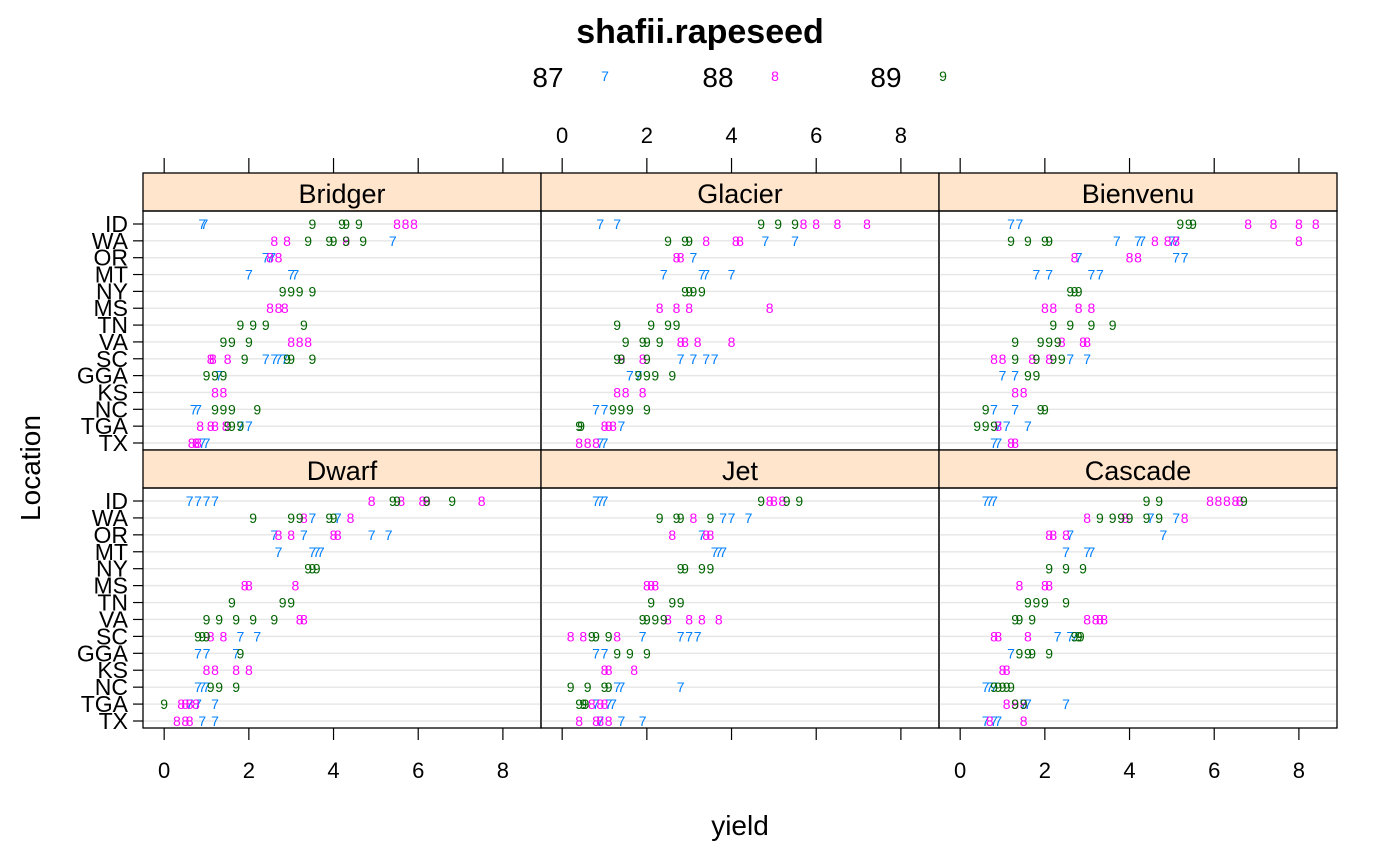 Image resolution: width=1400 pixels, height=866 pixels. I want to click on location-label: TN, so click(112, 325).